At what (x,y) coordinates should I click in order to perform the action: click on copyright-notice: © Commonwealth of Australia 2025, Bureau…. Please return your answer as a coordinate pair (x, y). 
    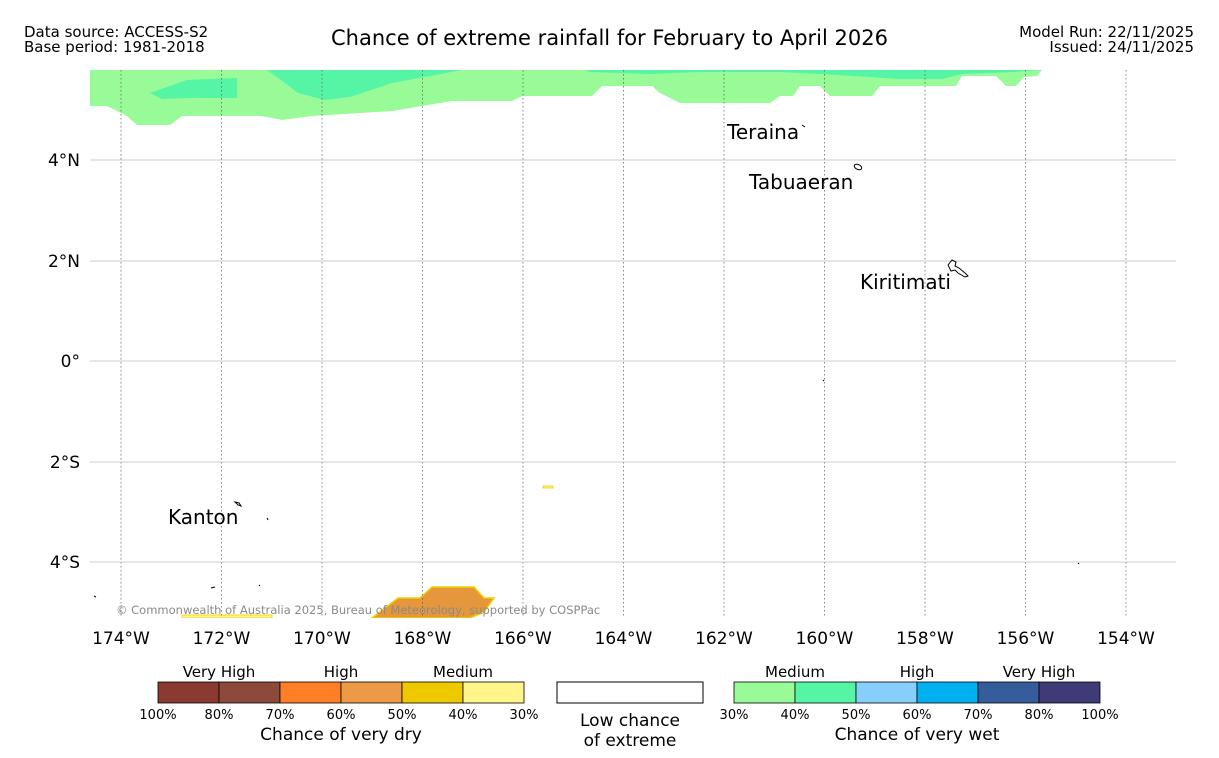
    Looking at the image, I should click on (358, 610).